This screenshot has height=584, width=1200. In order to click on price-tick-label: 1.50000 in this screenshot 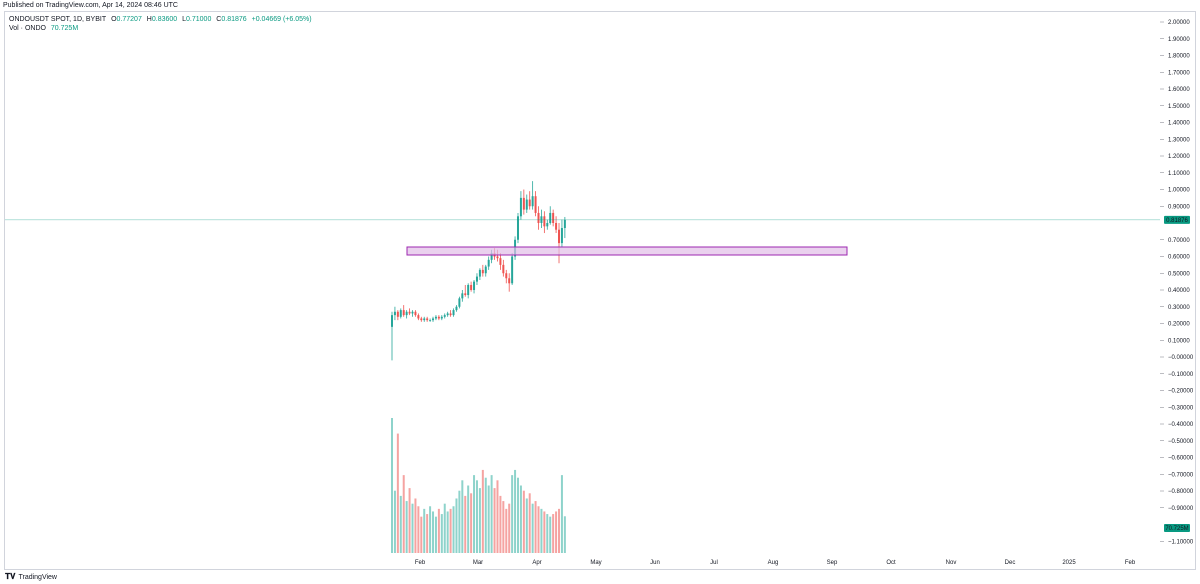, I will do `click(1179, 107)`.